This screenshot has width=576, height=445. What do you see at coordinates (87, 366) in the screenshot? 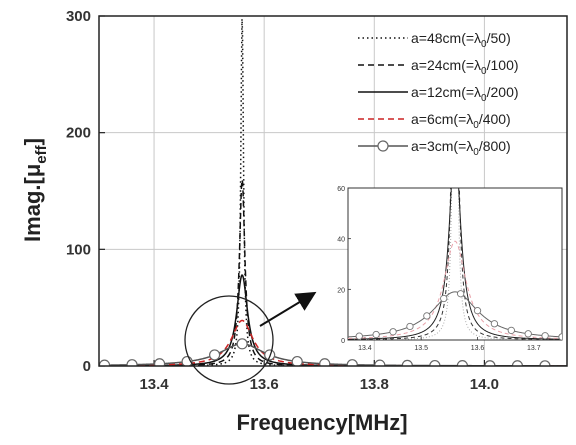
I see `y-tick-label: 0` at bounding box center [87, 366].